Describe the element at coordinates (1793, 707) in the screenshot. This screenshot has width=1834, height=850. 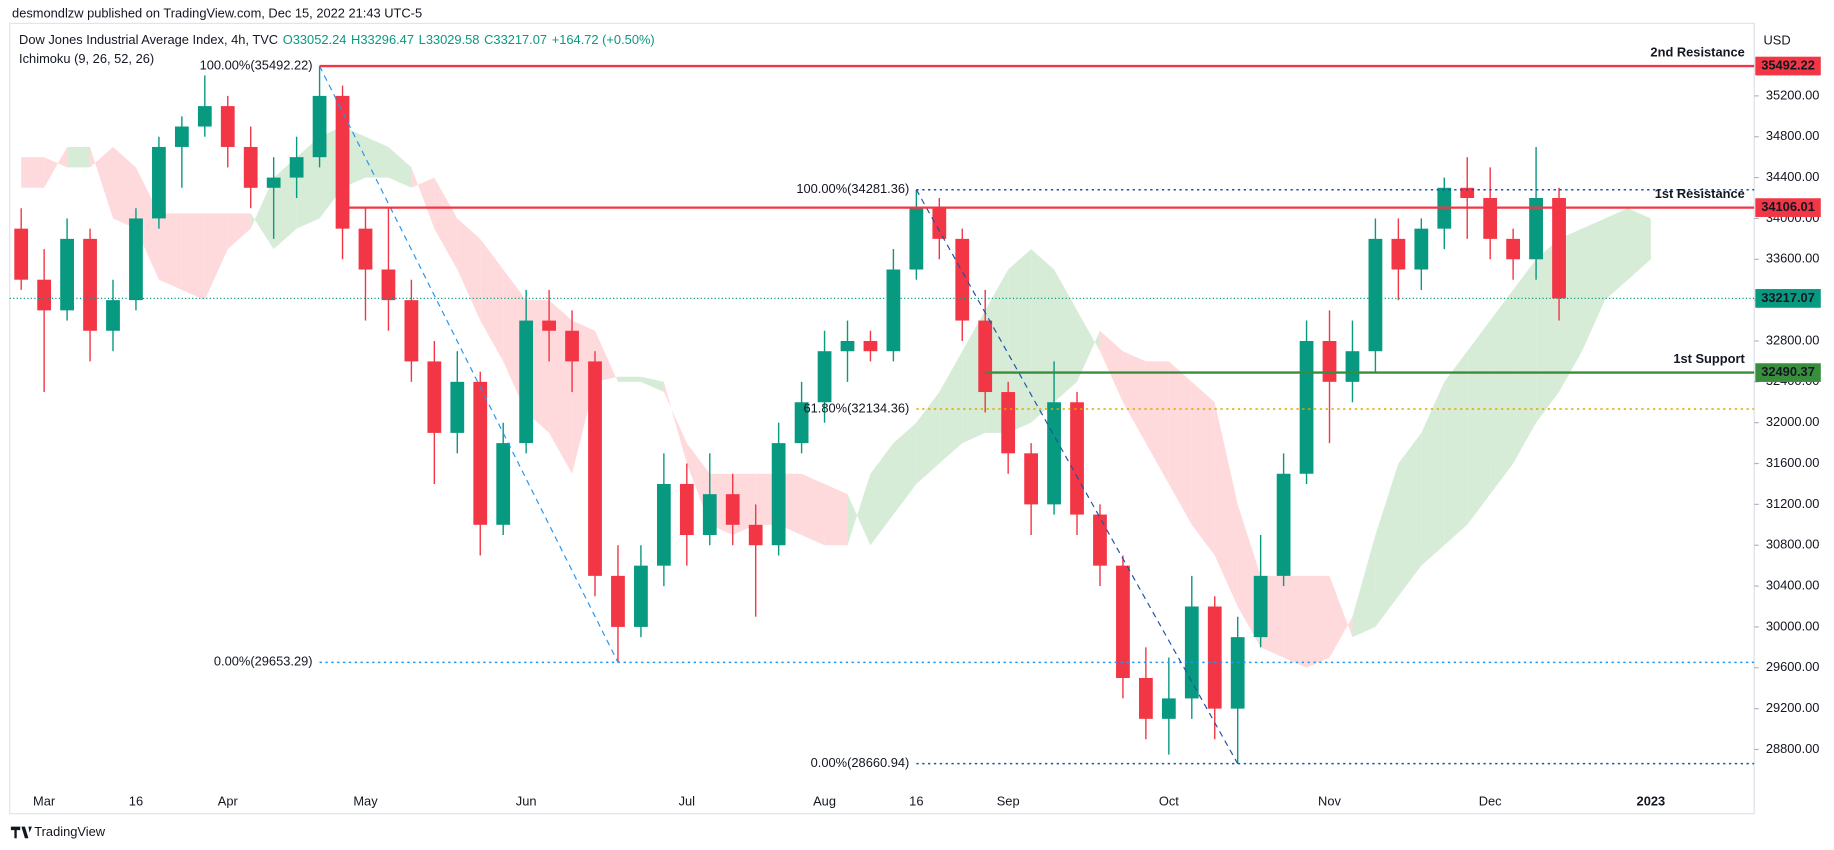
I see `y-tick-label: 29200.00` at that location.